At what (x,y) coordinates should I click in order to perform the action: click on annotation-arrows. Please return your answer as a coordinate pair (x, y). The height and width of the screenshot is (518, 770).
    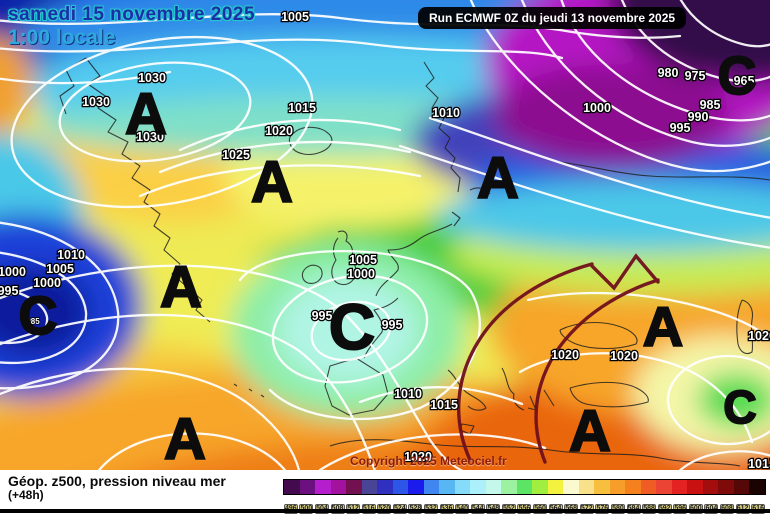
    Looking at the image, I should click on (558, 358).